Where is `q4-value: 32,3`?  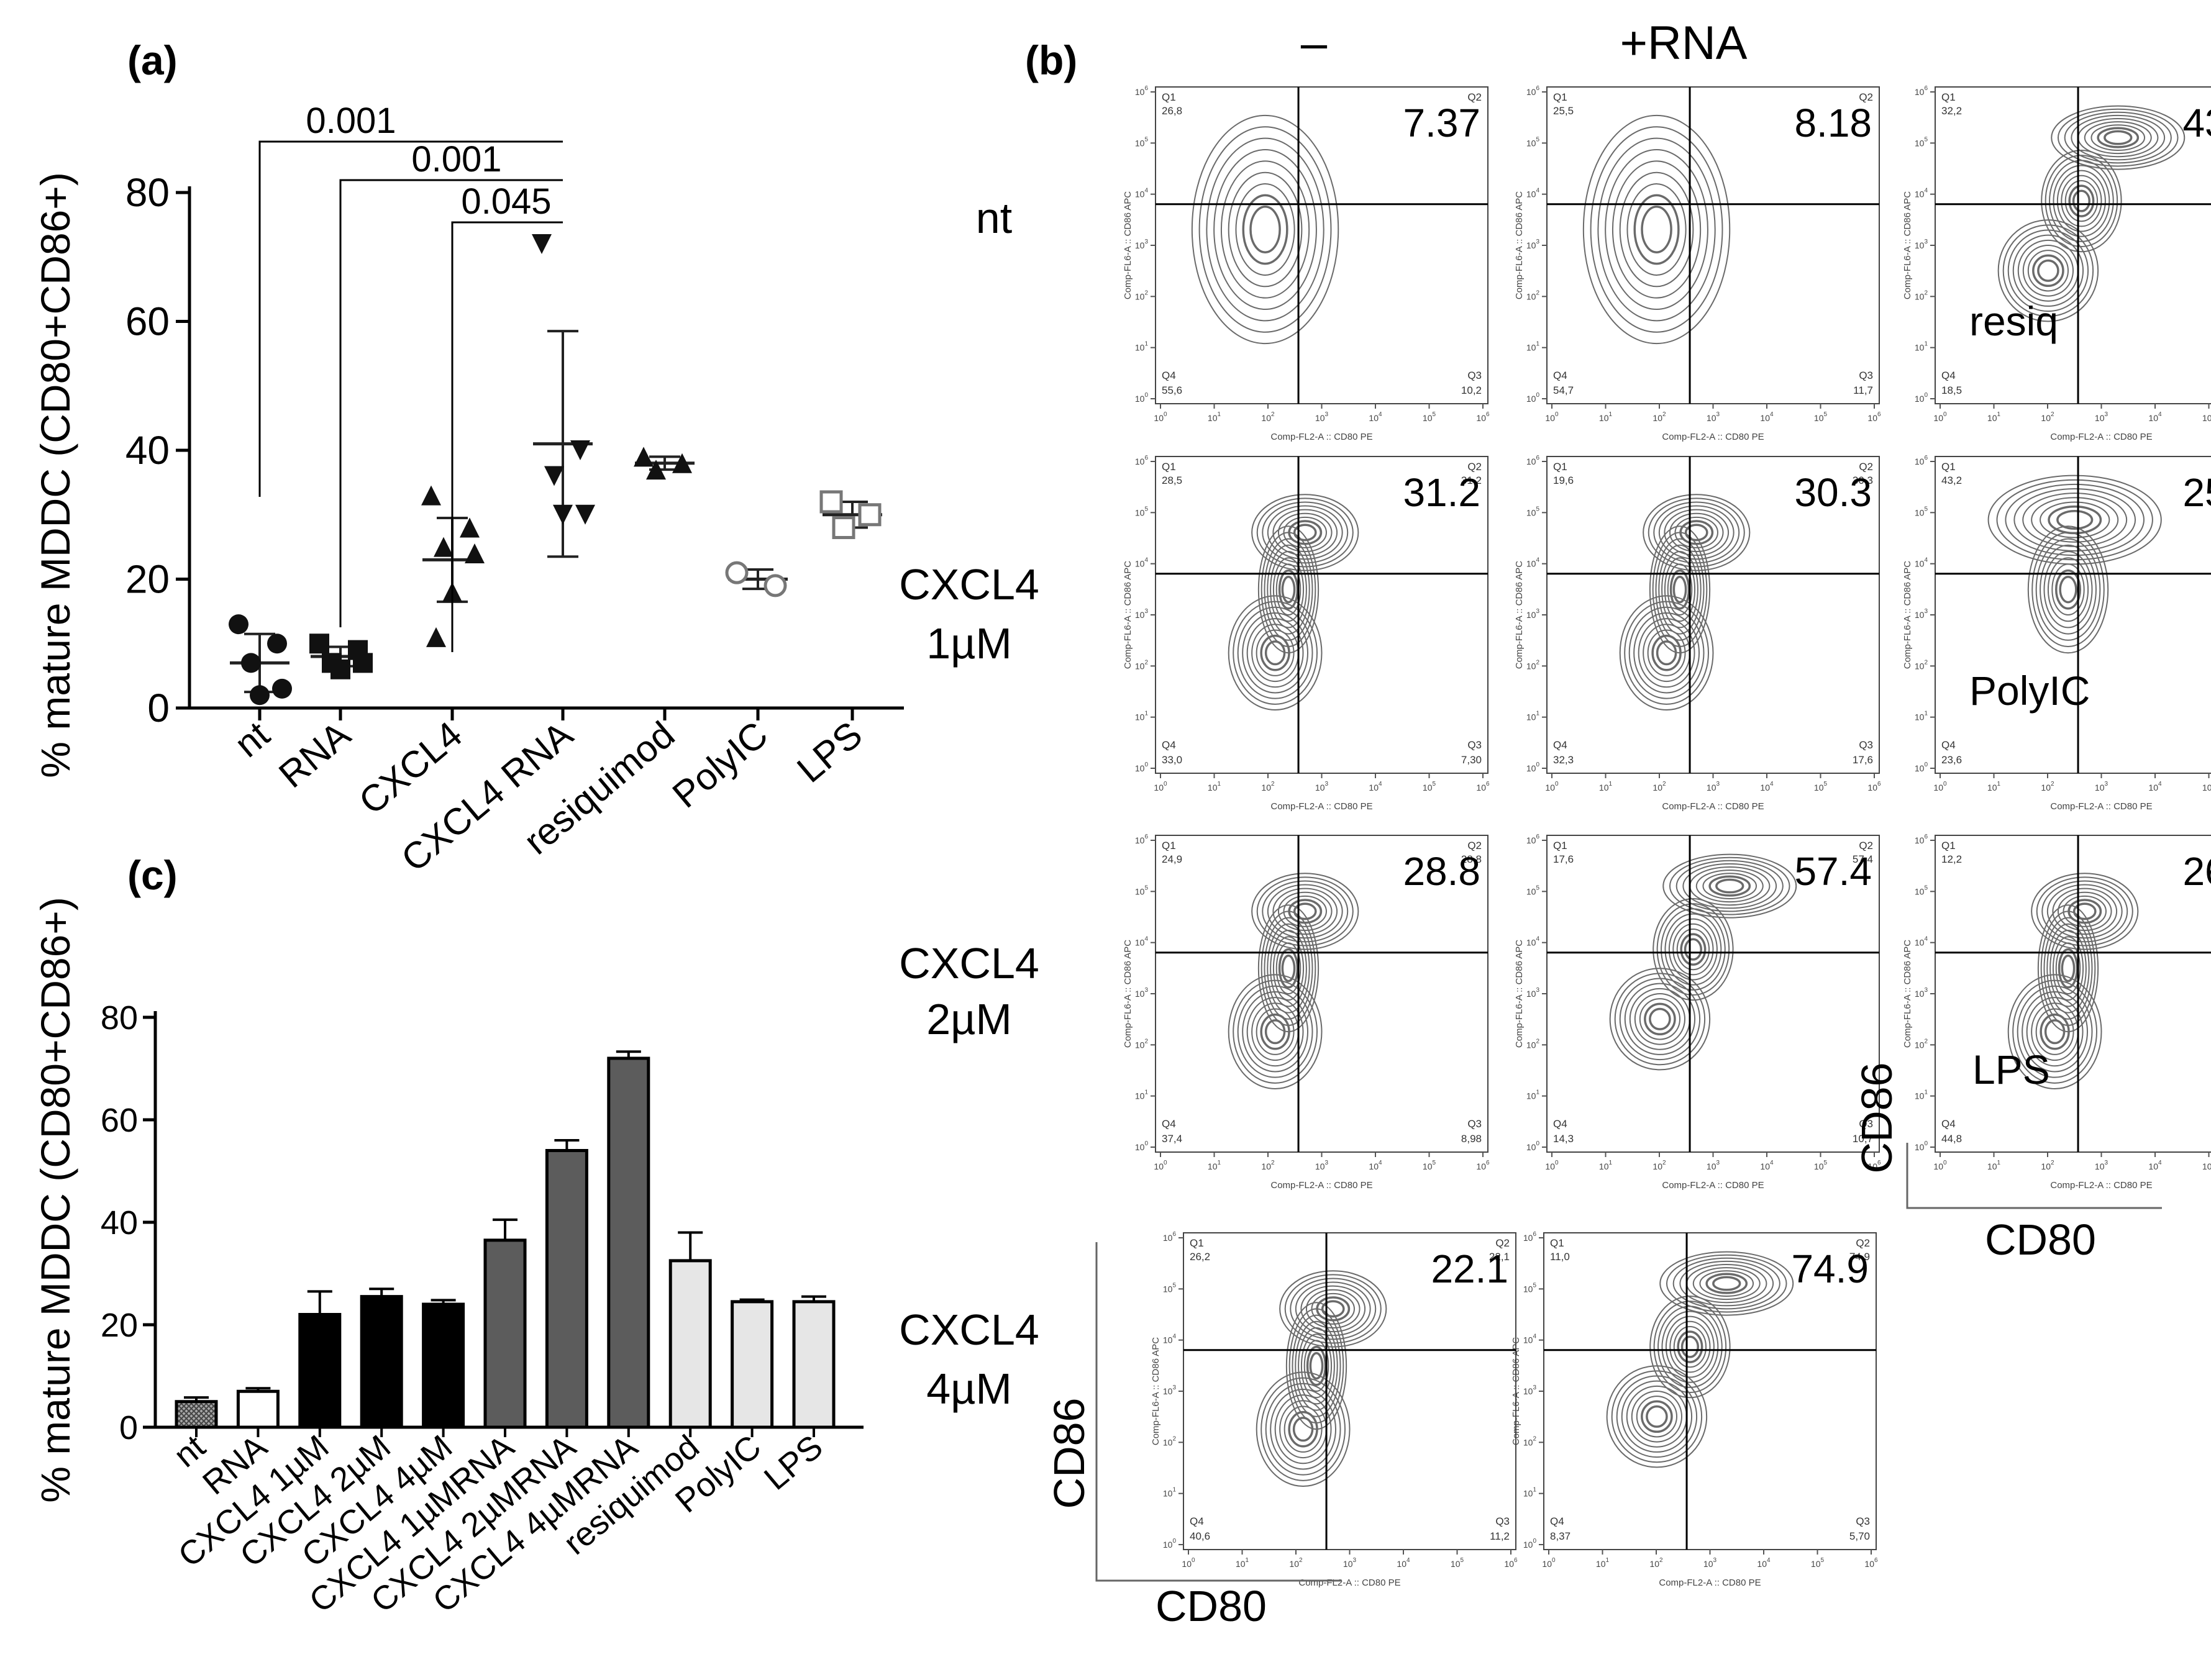
q4-value: 32,3 is located at coordinates (1563, 760).